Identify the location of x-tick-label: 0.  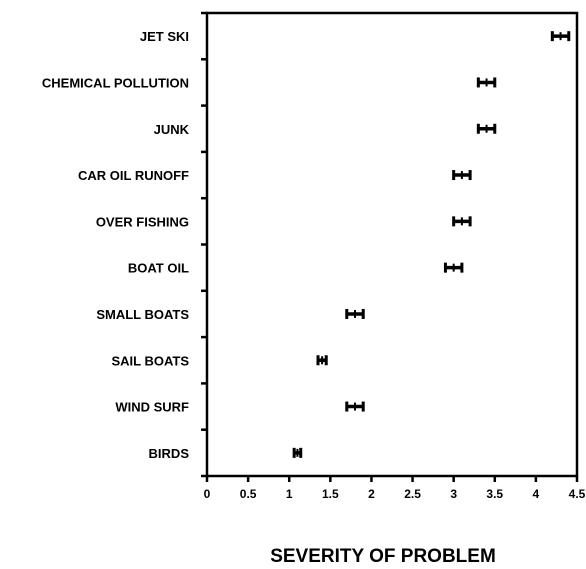
(207, 494).